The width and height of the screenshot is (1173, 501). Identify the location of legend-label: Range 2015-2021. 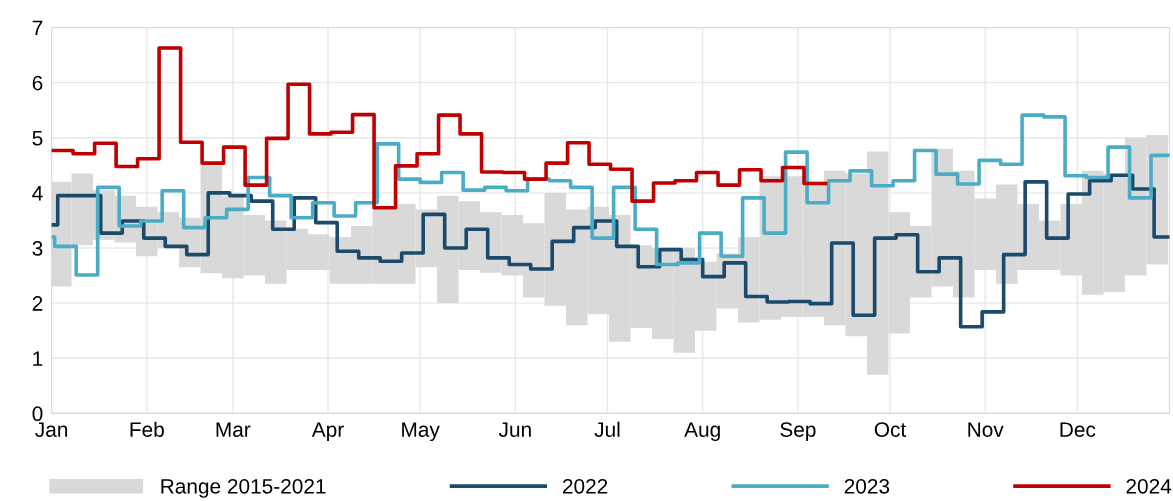
(243, 488).